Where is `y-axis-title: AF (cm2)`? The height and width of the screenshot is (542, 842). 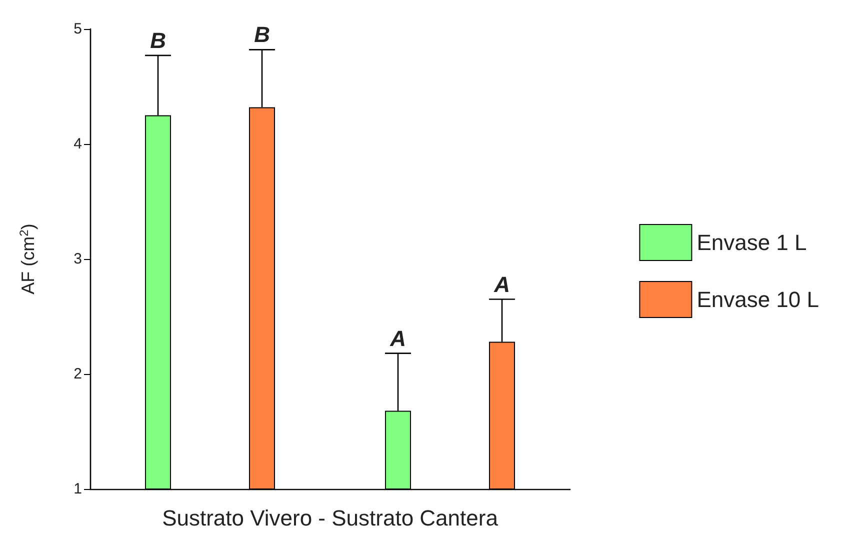
y-axis-title: AF (cm2) is located at coordinates (27, 259).